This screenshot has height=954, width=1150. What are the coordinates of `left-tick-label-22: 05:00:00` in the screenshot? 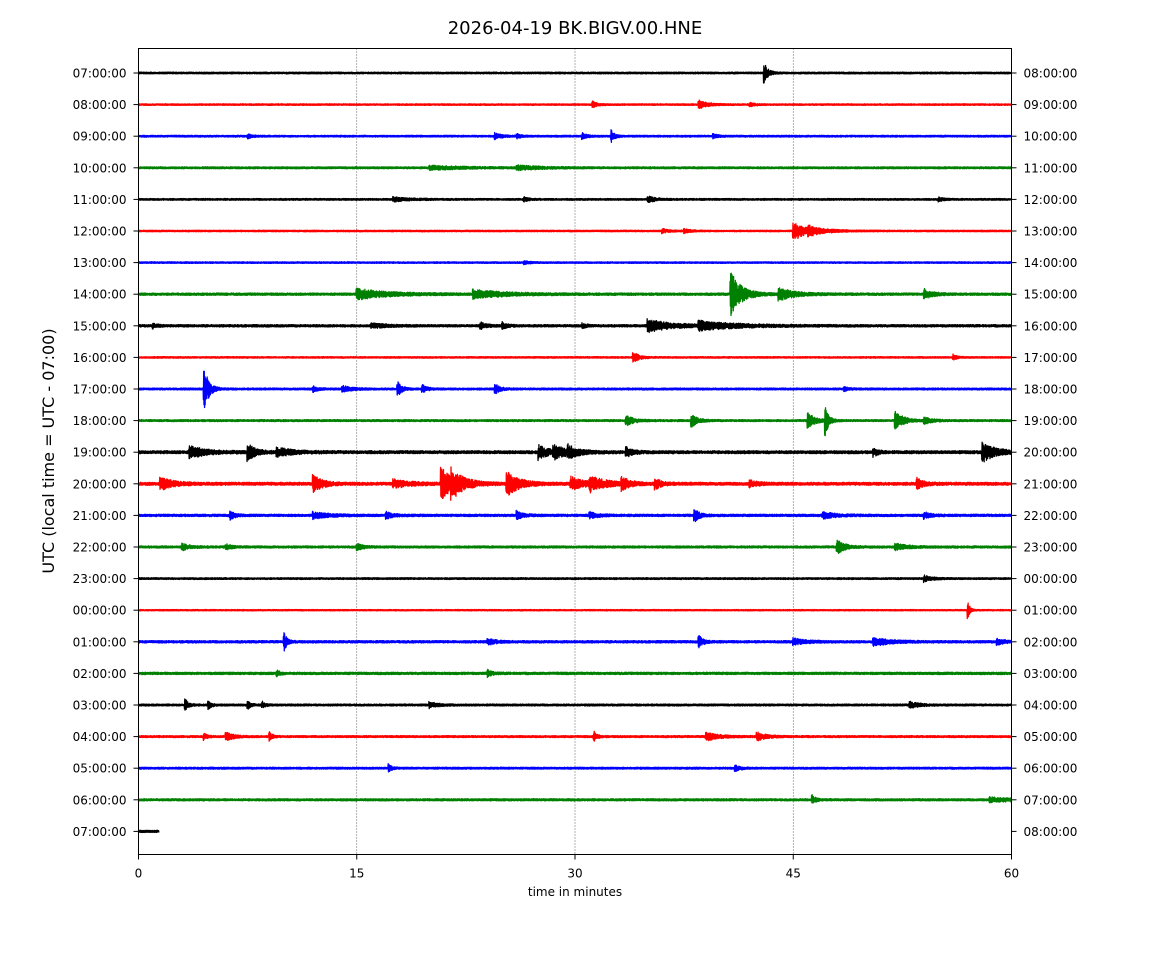 It's located at (100, 769).